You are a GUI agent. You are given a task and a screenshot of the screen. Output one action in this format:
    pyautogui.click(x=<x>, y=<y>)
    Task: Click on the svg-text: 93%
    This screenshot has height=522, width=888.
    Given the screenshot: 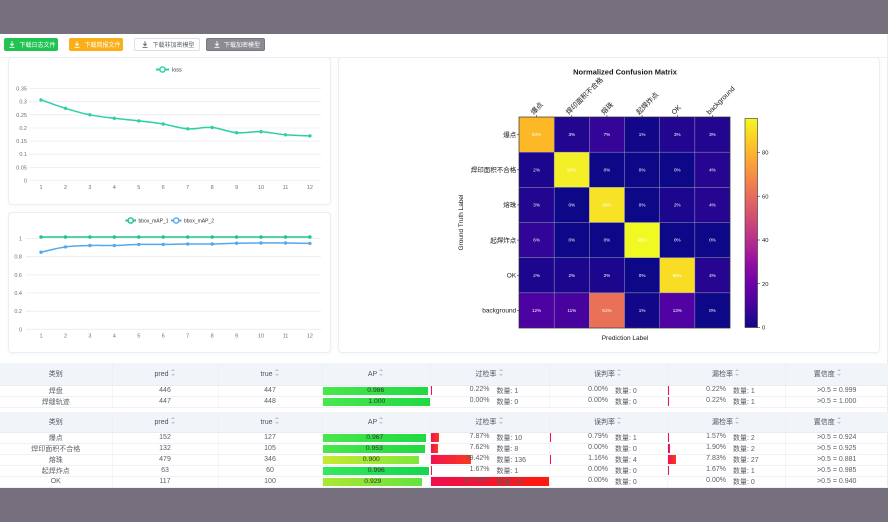 What is the action you would take?
    pyautogui.click(x=571, y=169)
    